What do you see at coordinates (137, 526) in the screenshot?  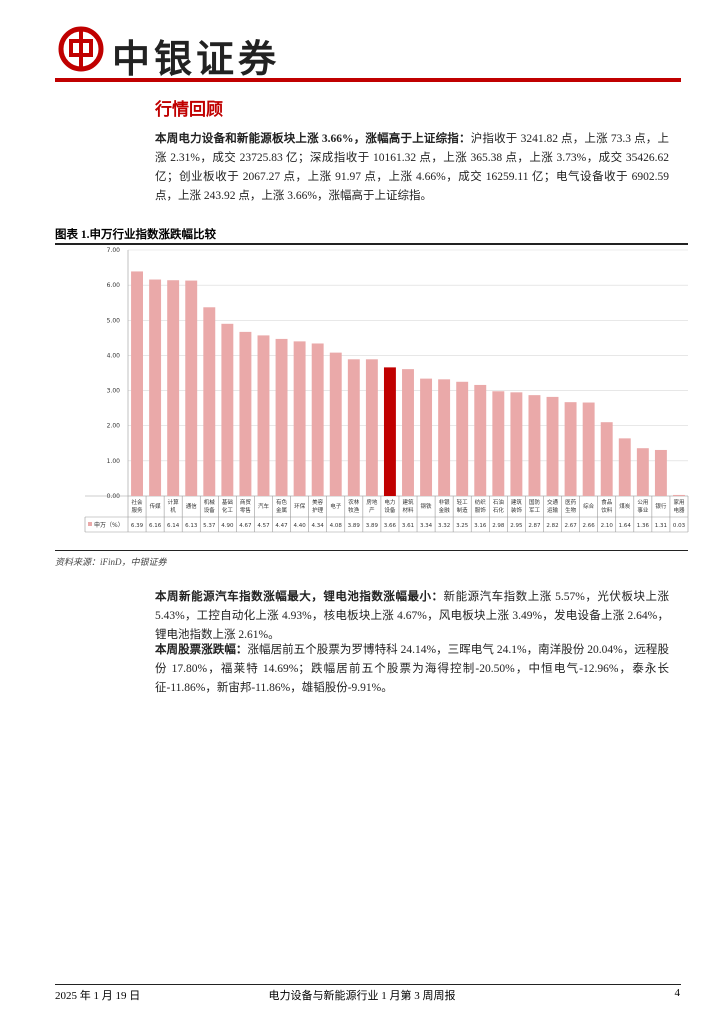 I see `value-label: 6.39` at bounding box center [137, 526].